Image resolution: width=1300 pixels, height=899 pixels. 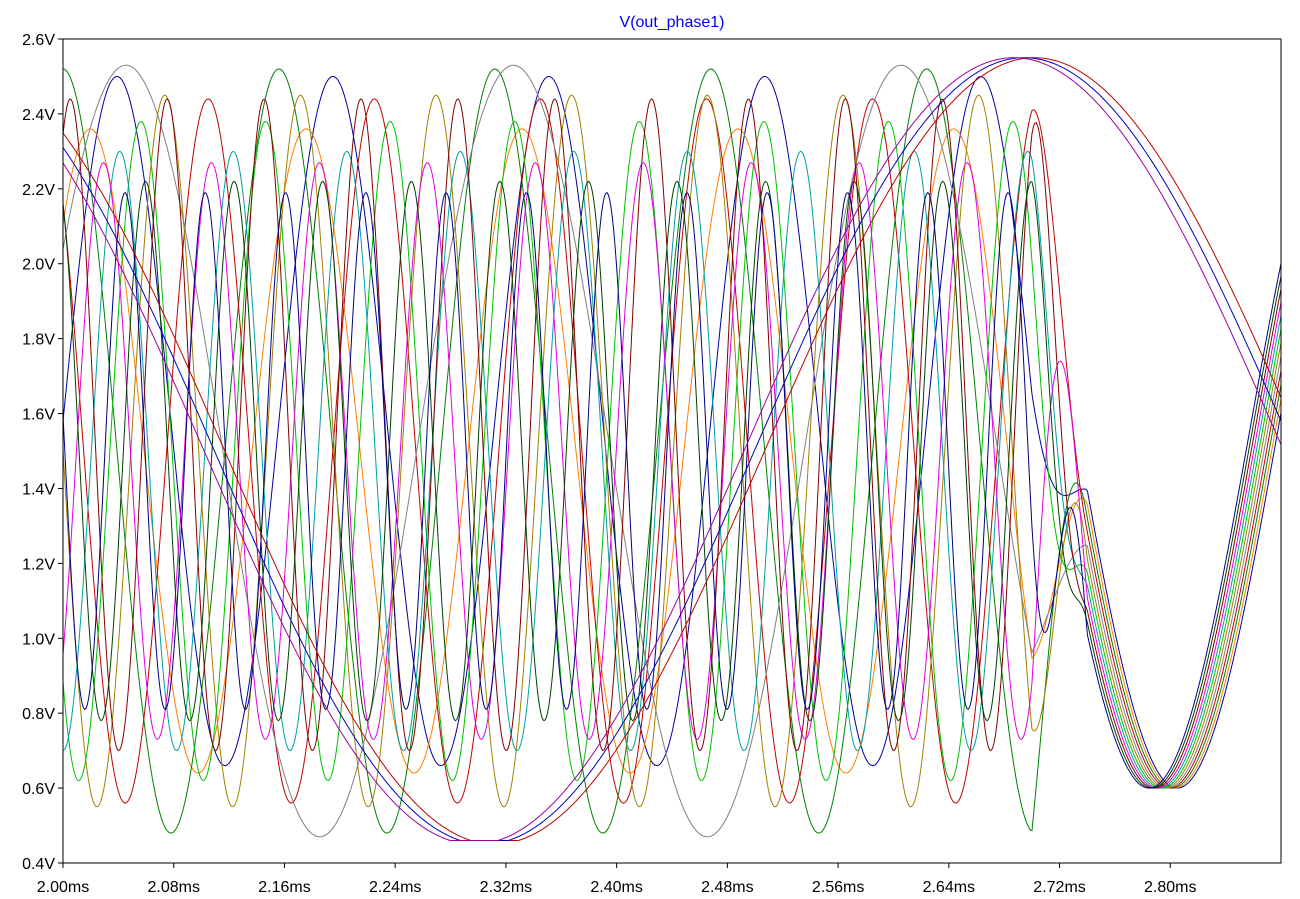 I want to click on x-tick-label: 2.00ms, so click(x=63, y=887).